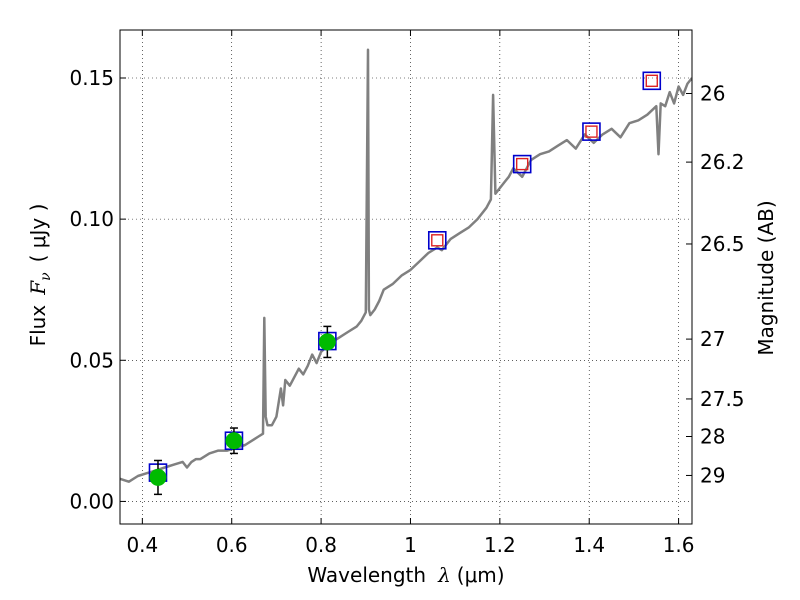  I want to click on y-tick-label: 0.10, so click(91, 219).